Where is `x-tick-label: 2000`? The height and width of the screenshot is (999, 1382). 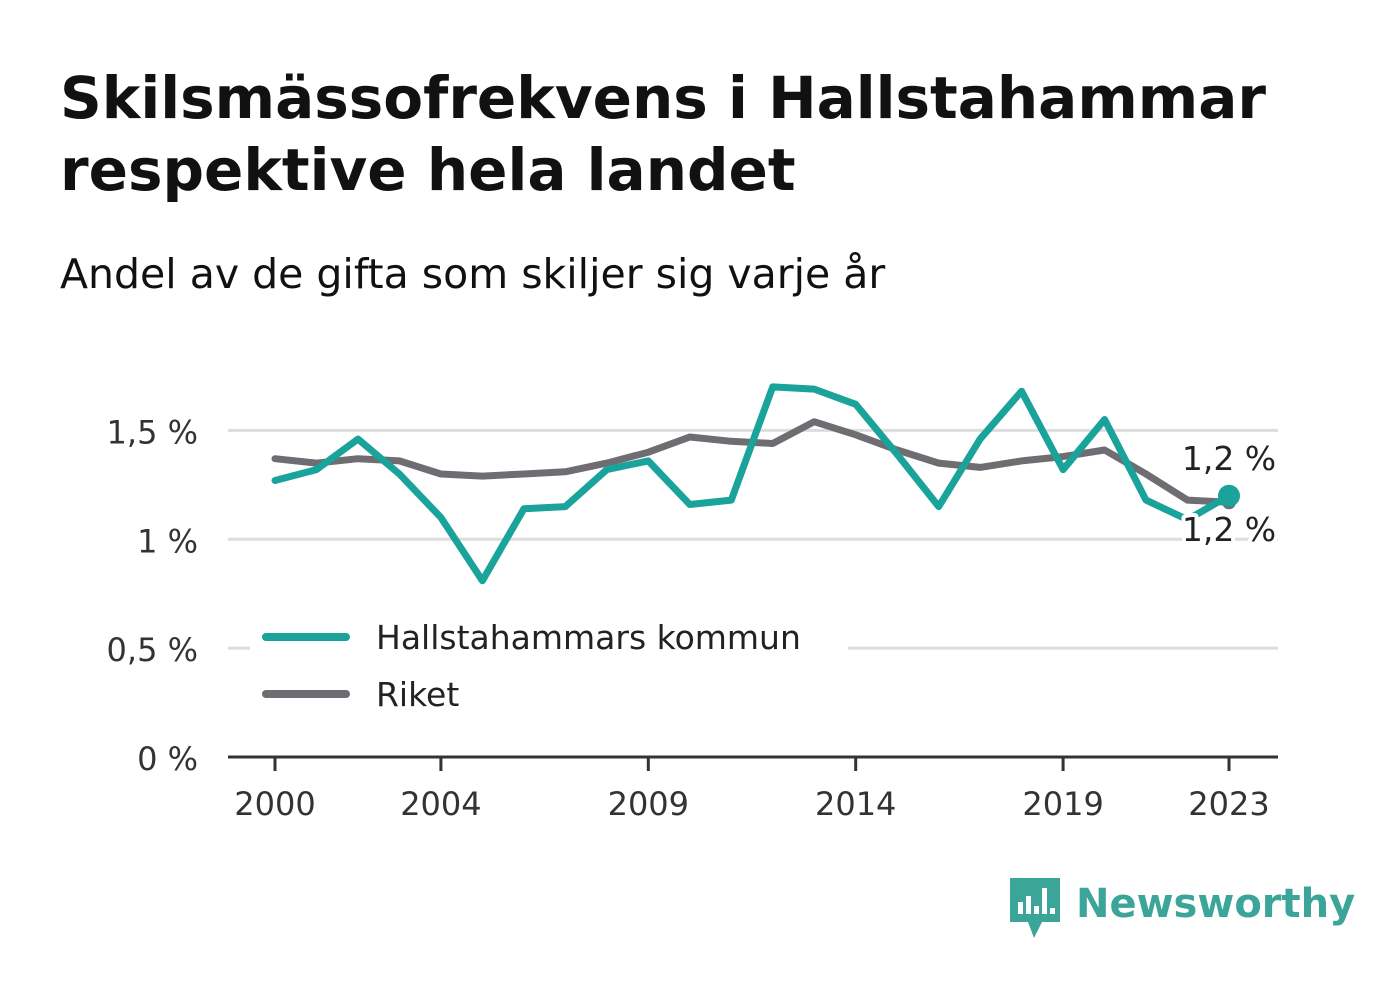 x-tick-label: 2000 is located at coordinates (274, 804).